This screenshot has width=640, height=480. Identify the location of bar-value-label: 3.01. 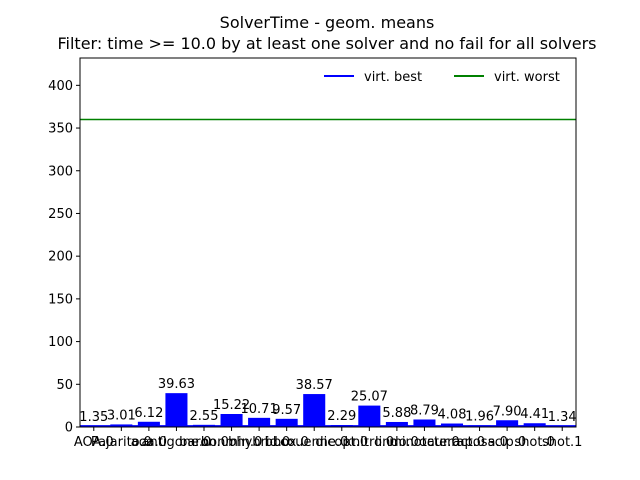
(121, 415).